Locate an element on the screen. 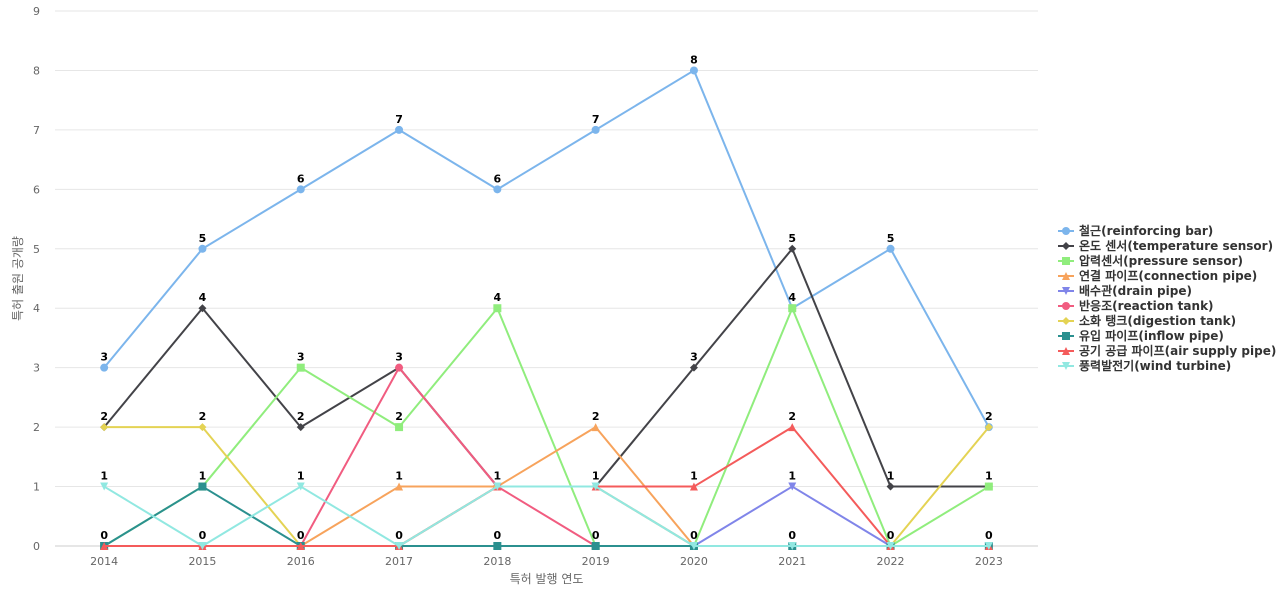 The height and width of the screenshot is (600, 1280). series-line is located at coordinates (546, 516).